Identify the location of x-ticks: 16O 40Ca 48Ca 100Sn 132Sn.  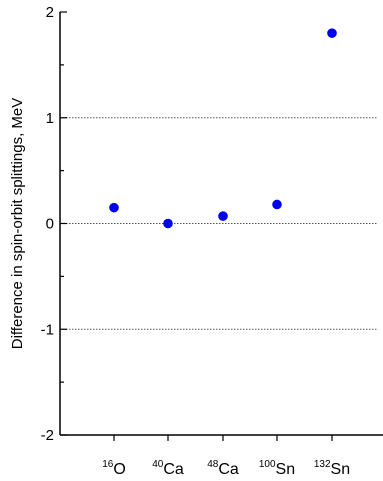
(226, 456).